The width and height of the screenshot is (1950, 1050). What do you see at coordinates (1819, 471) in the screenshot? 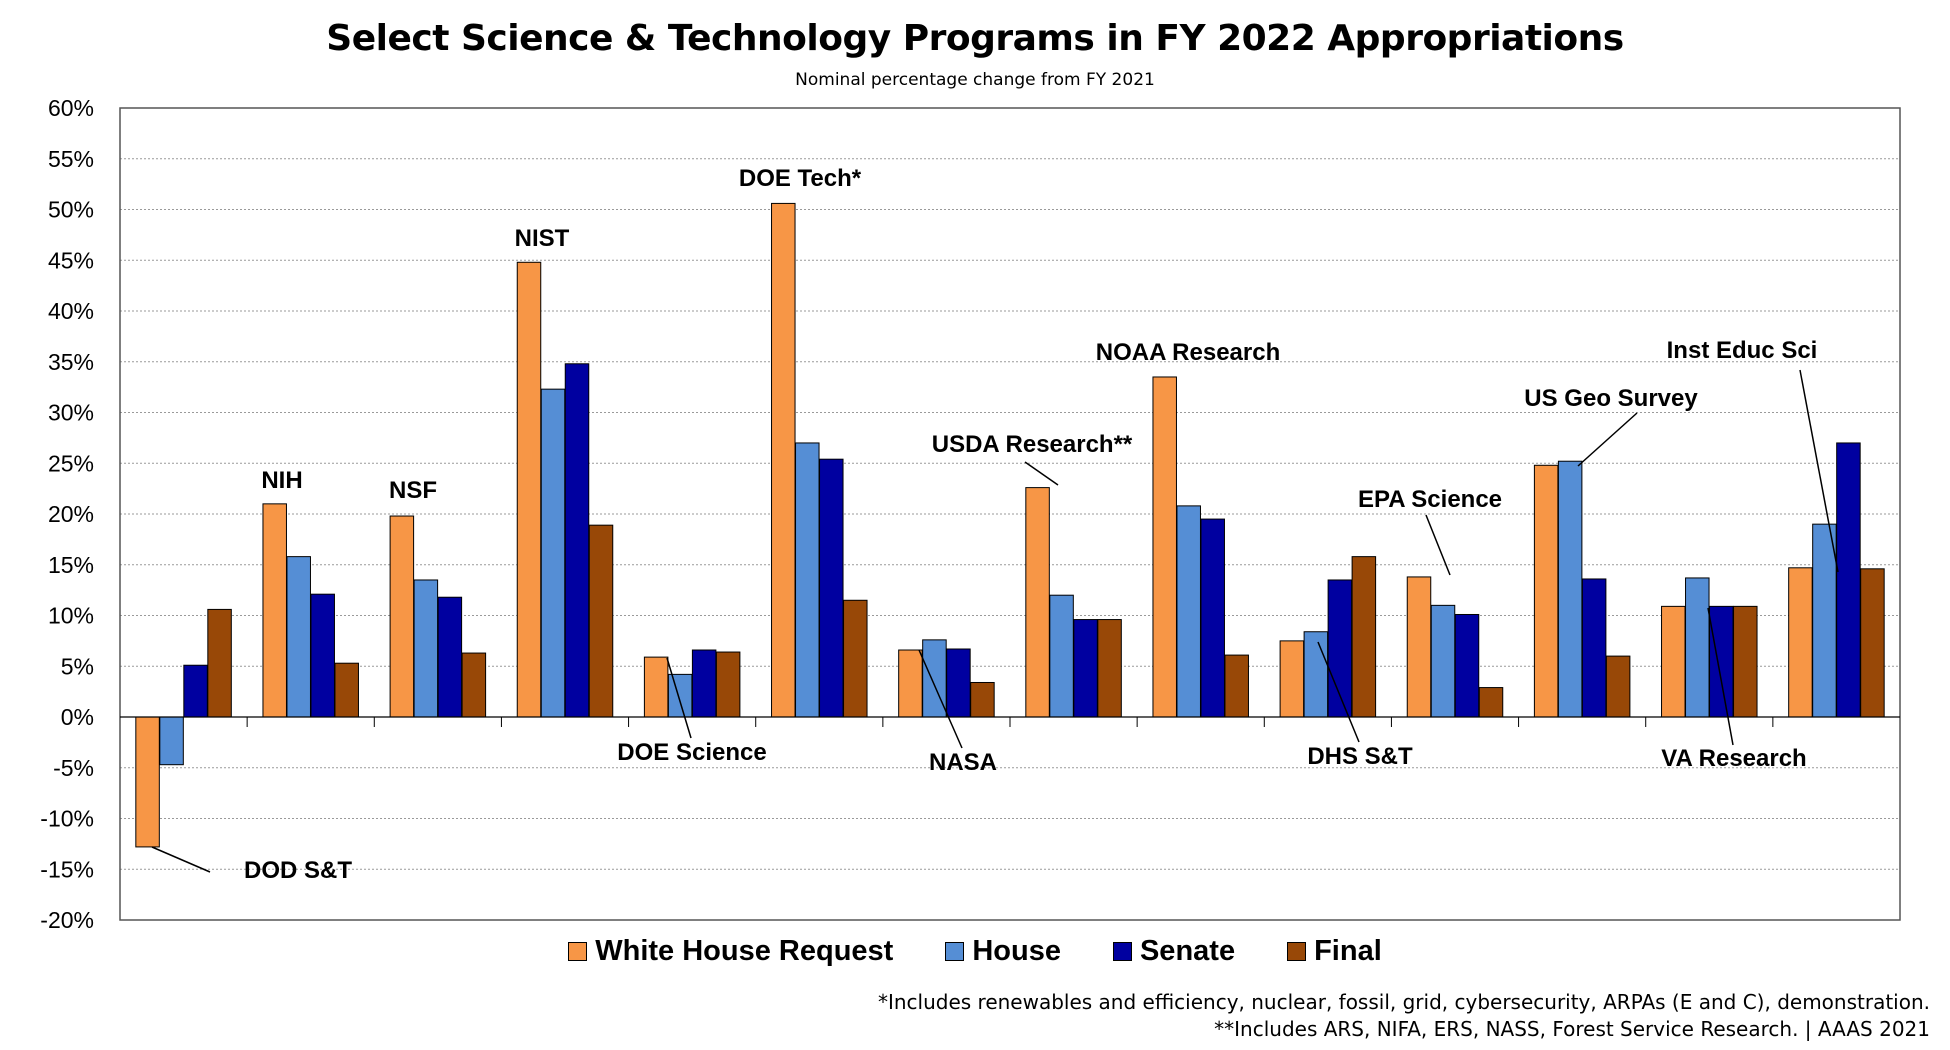
I see `callout-line-inst-educ-sci` at bounding box center [1819, 471].